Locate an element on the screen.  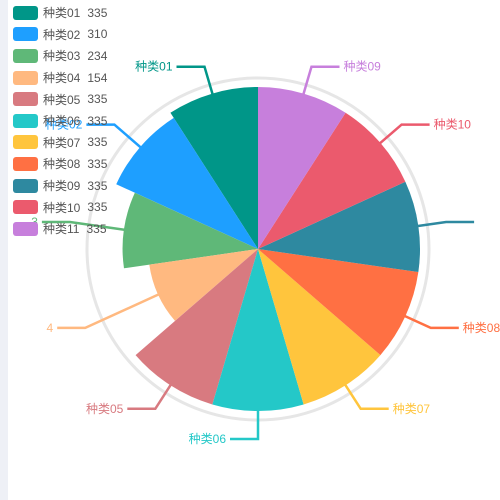
label-line-种类05 is located at coordinates (150, 396).